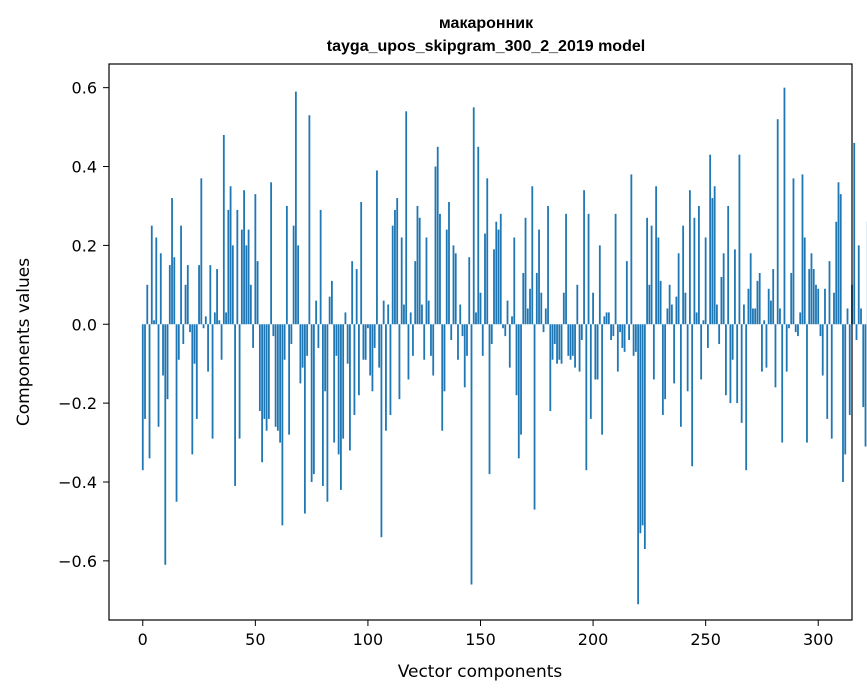 This screenshot has width=867, height=696. I want to click on chart-title: макаронник, so click(486, 23).